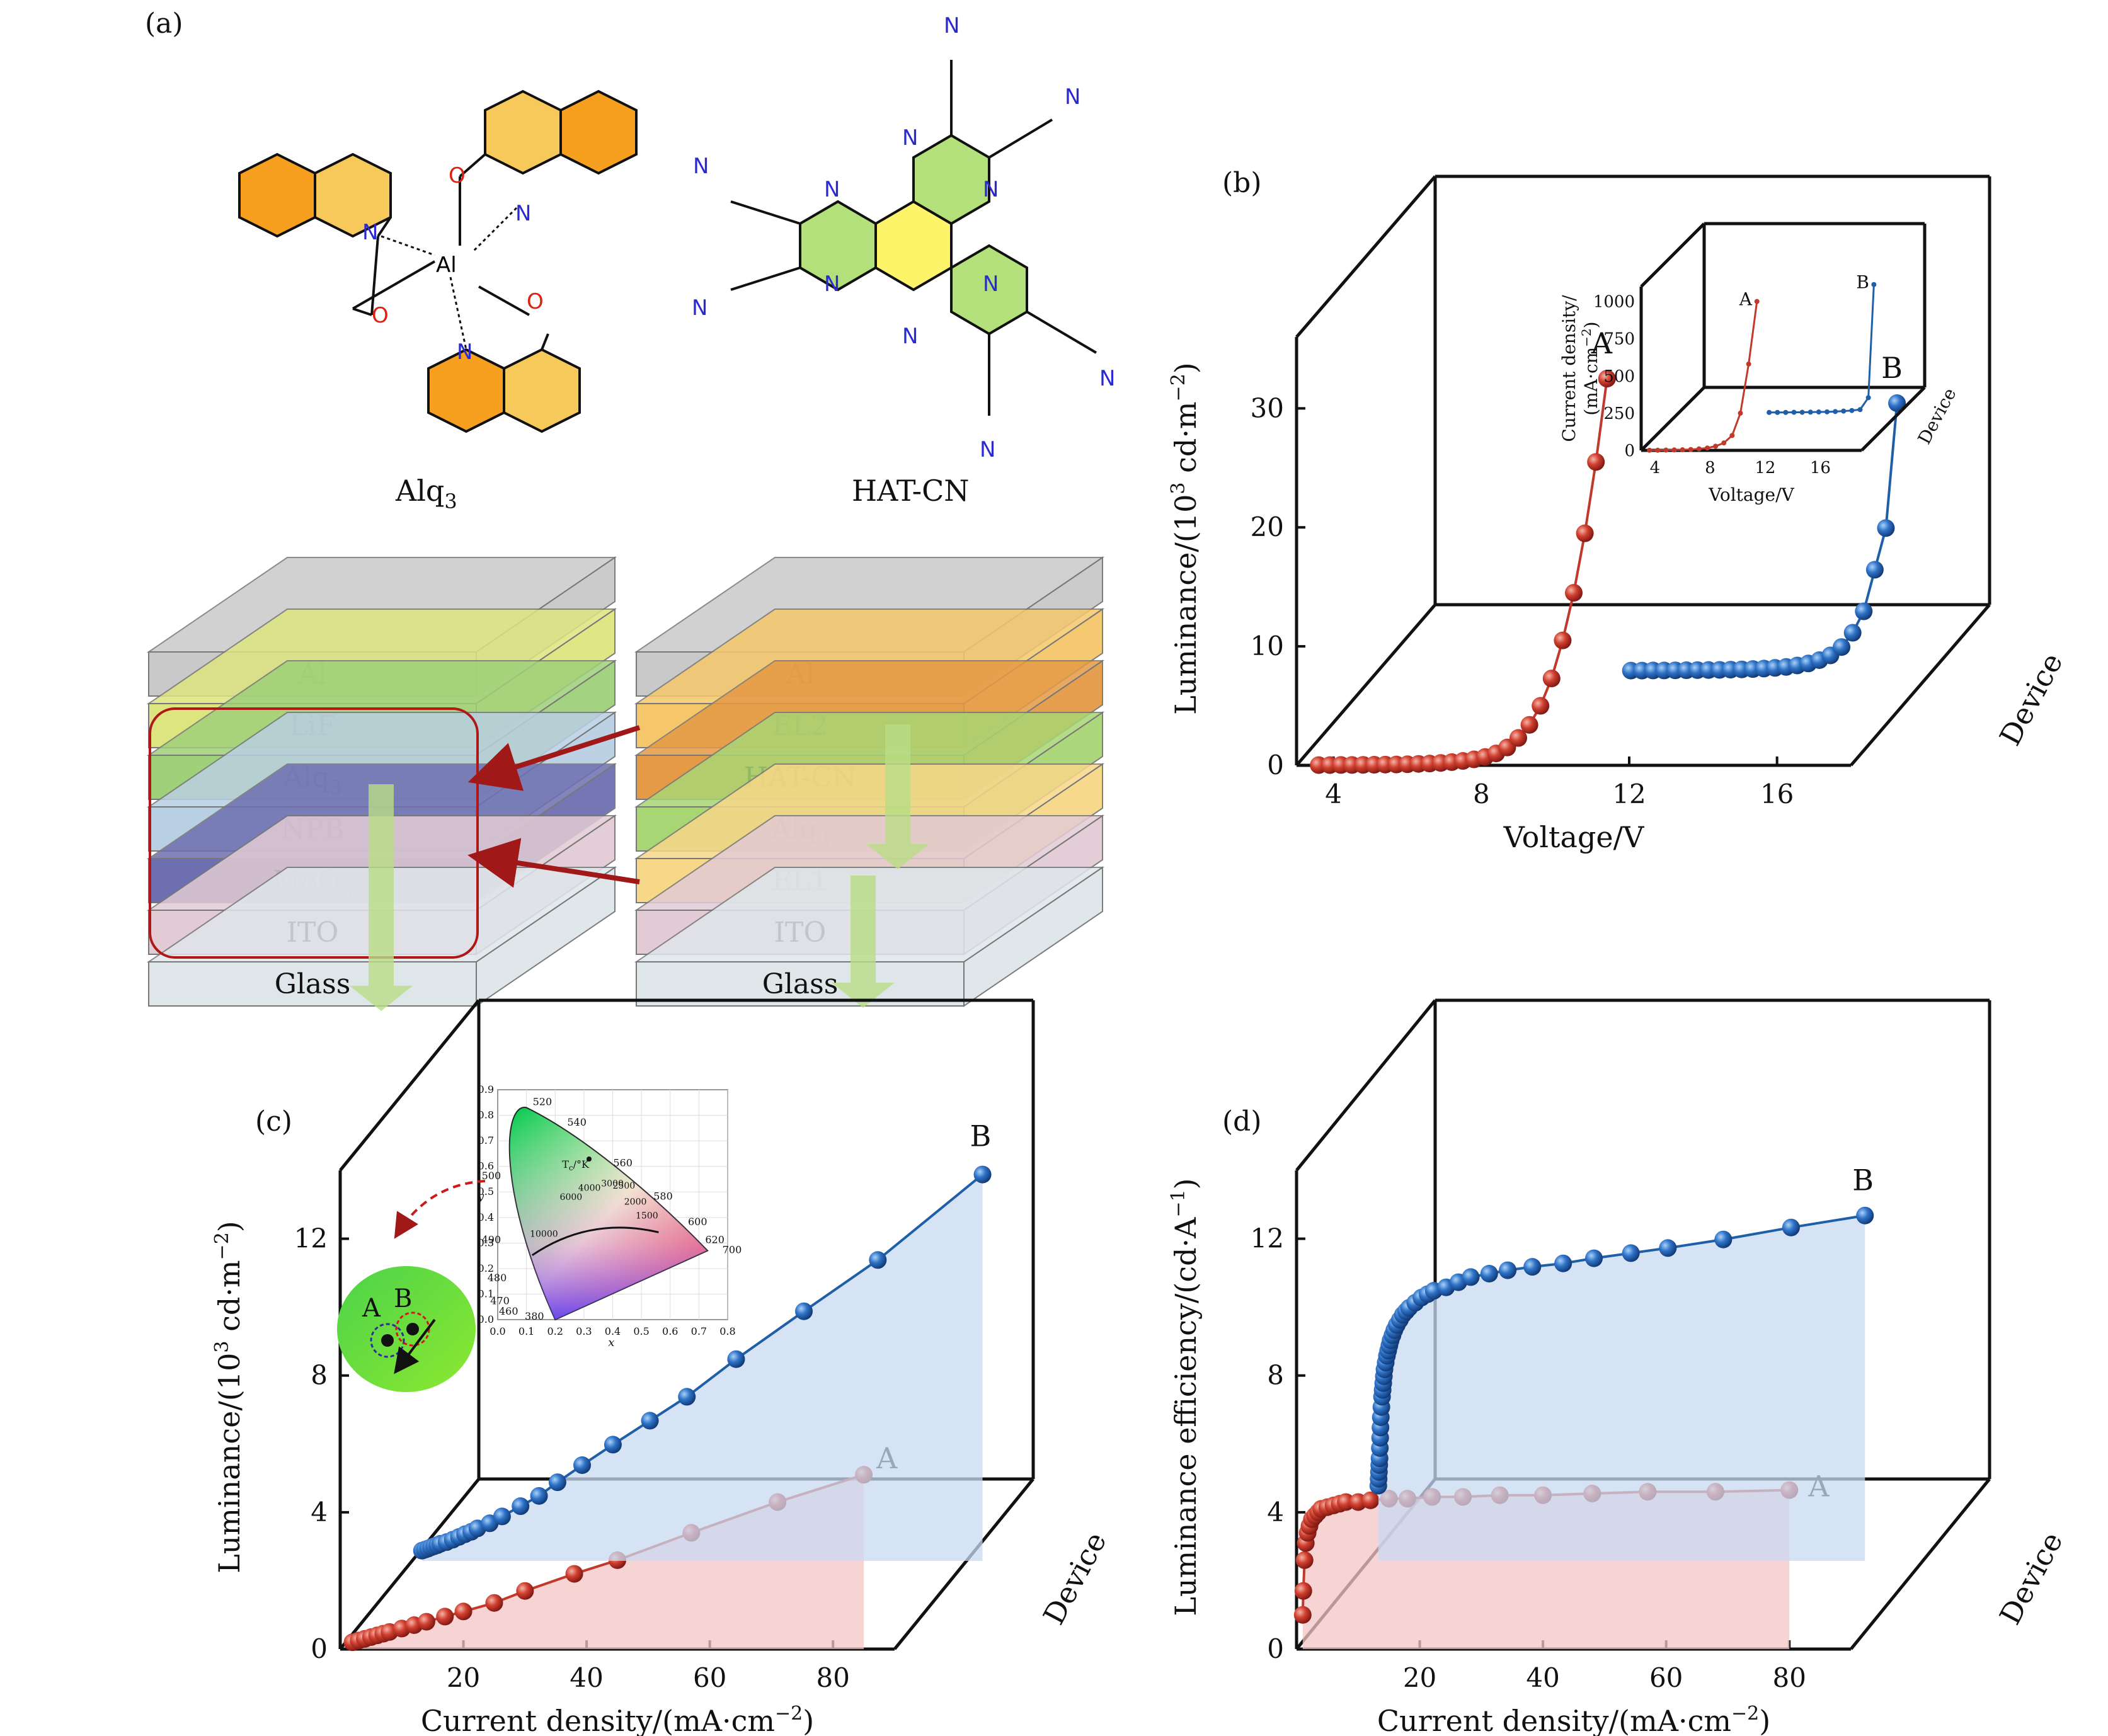 Image resolution: width=2108 pixels, height=1736 pixels. I want to click on panel-c-ytick-label: 8, so click(320, 1375).